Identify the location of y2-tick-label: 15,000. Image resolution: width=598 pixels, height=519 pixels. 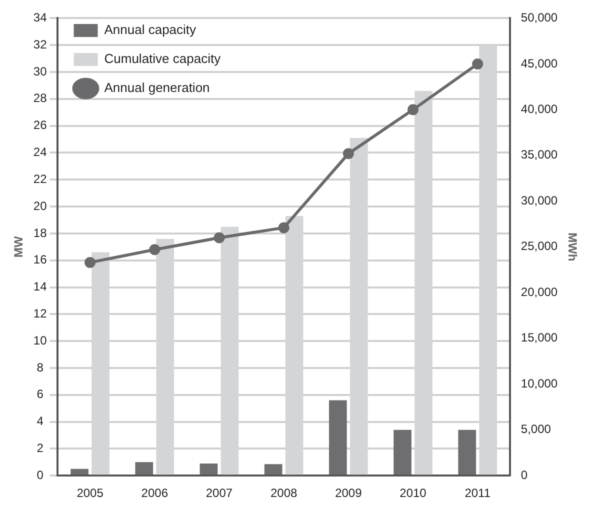
(539, 337).